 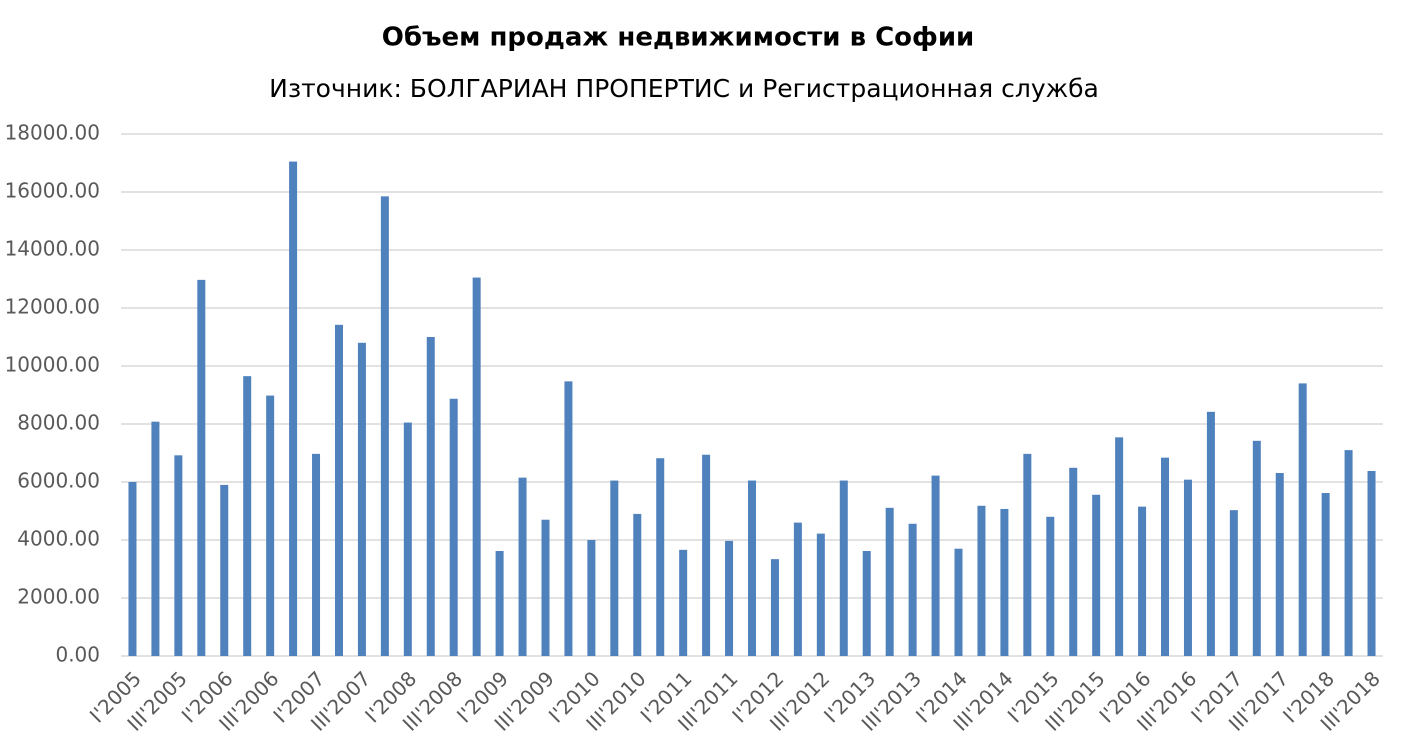 What do you see at coordinates (52, 365) in the screenshot?
I see `y-tick-label: 10000.00` at bounding box center [52, 365].